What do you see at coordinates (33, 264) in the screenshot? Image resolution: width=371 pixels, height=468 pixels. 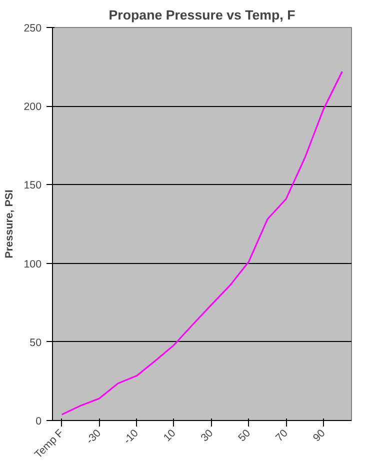 I see `y-tick-label: 100` at bounding box center [33, 264].